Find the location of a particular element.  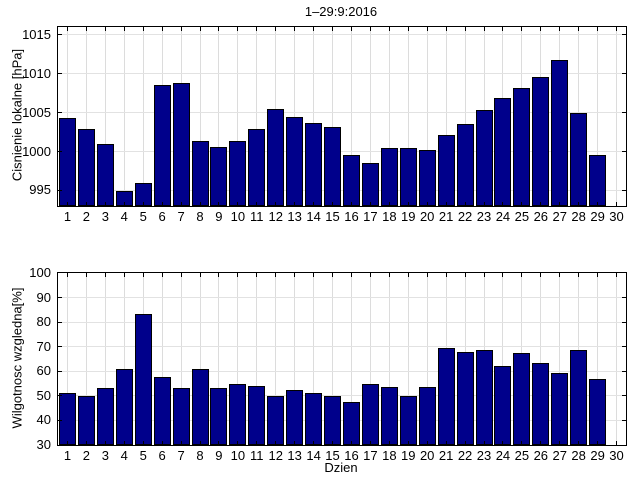

x-tick-label: 28 is located at coordinates (578, 455).